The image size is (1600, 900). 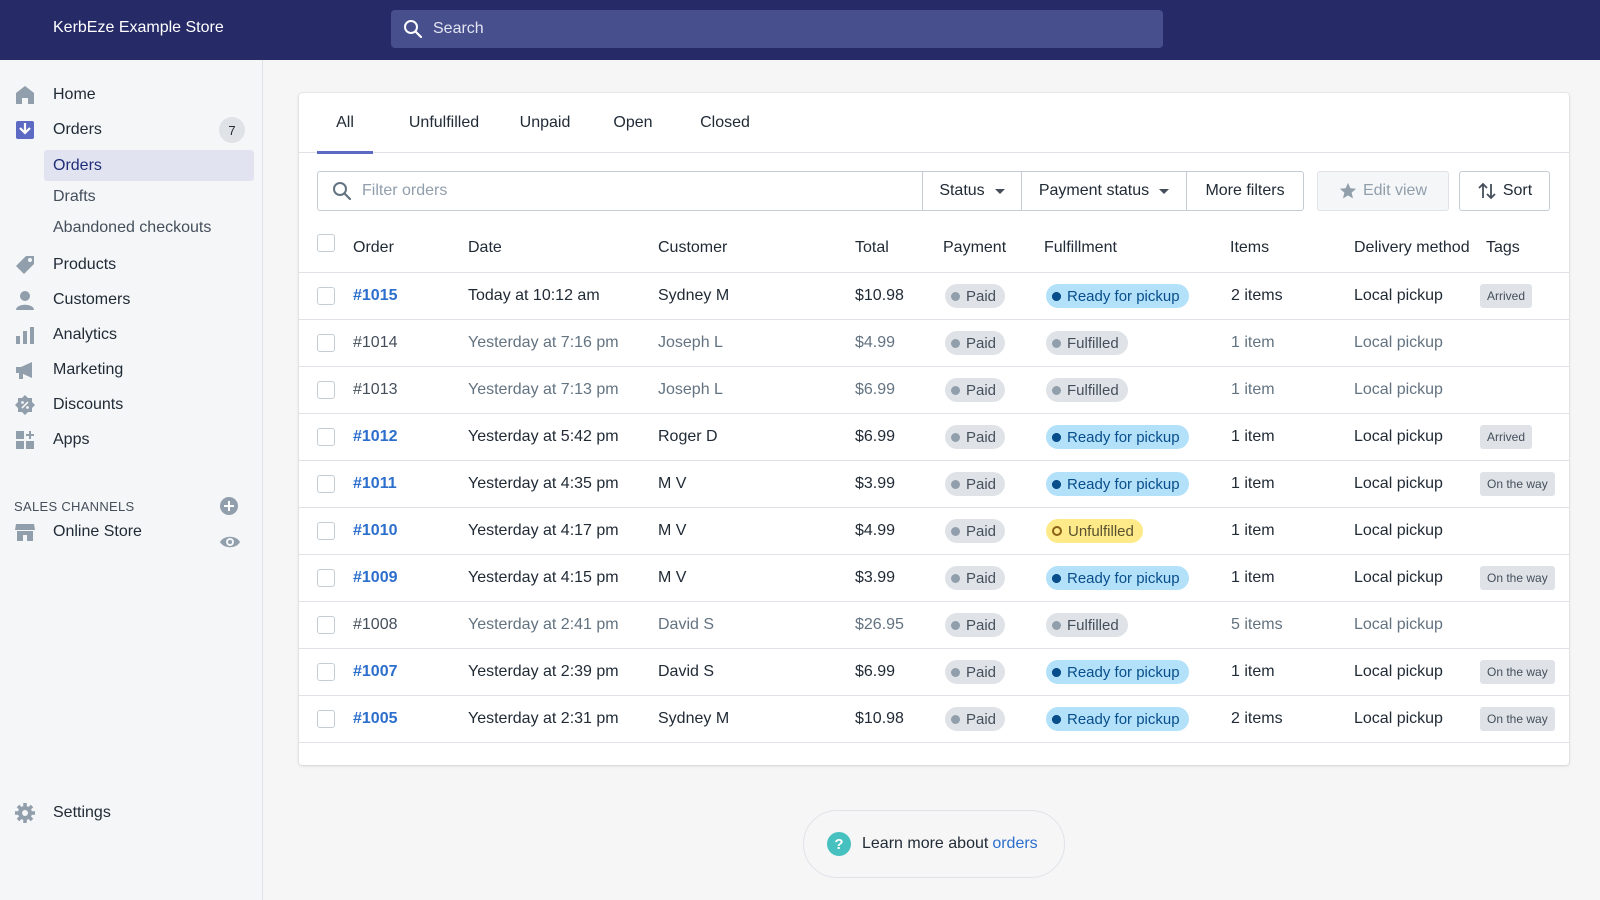 I want to click on tab-all: All, so click(x=345, y=123).